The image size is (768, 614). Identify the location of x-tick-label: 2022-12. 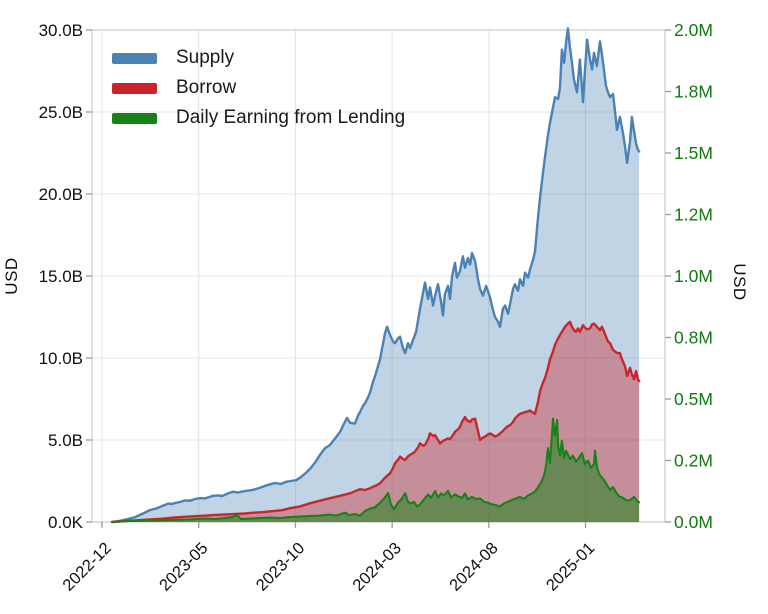
(87, 567).